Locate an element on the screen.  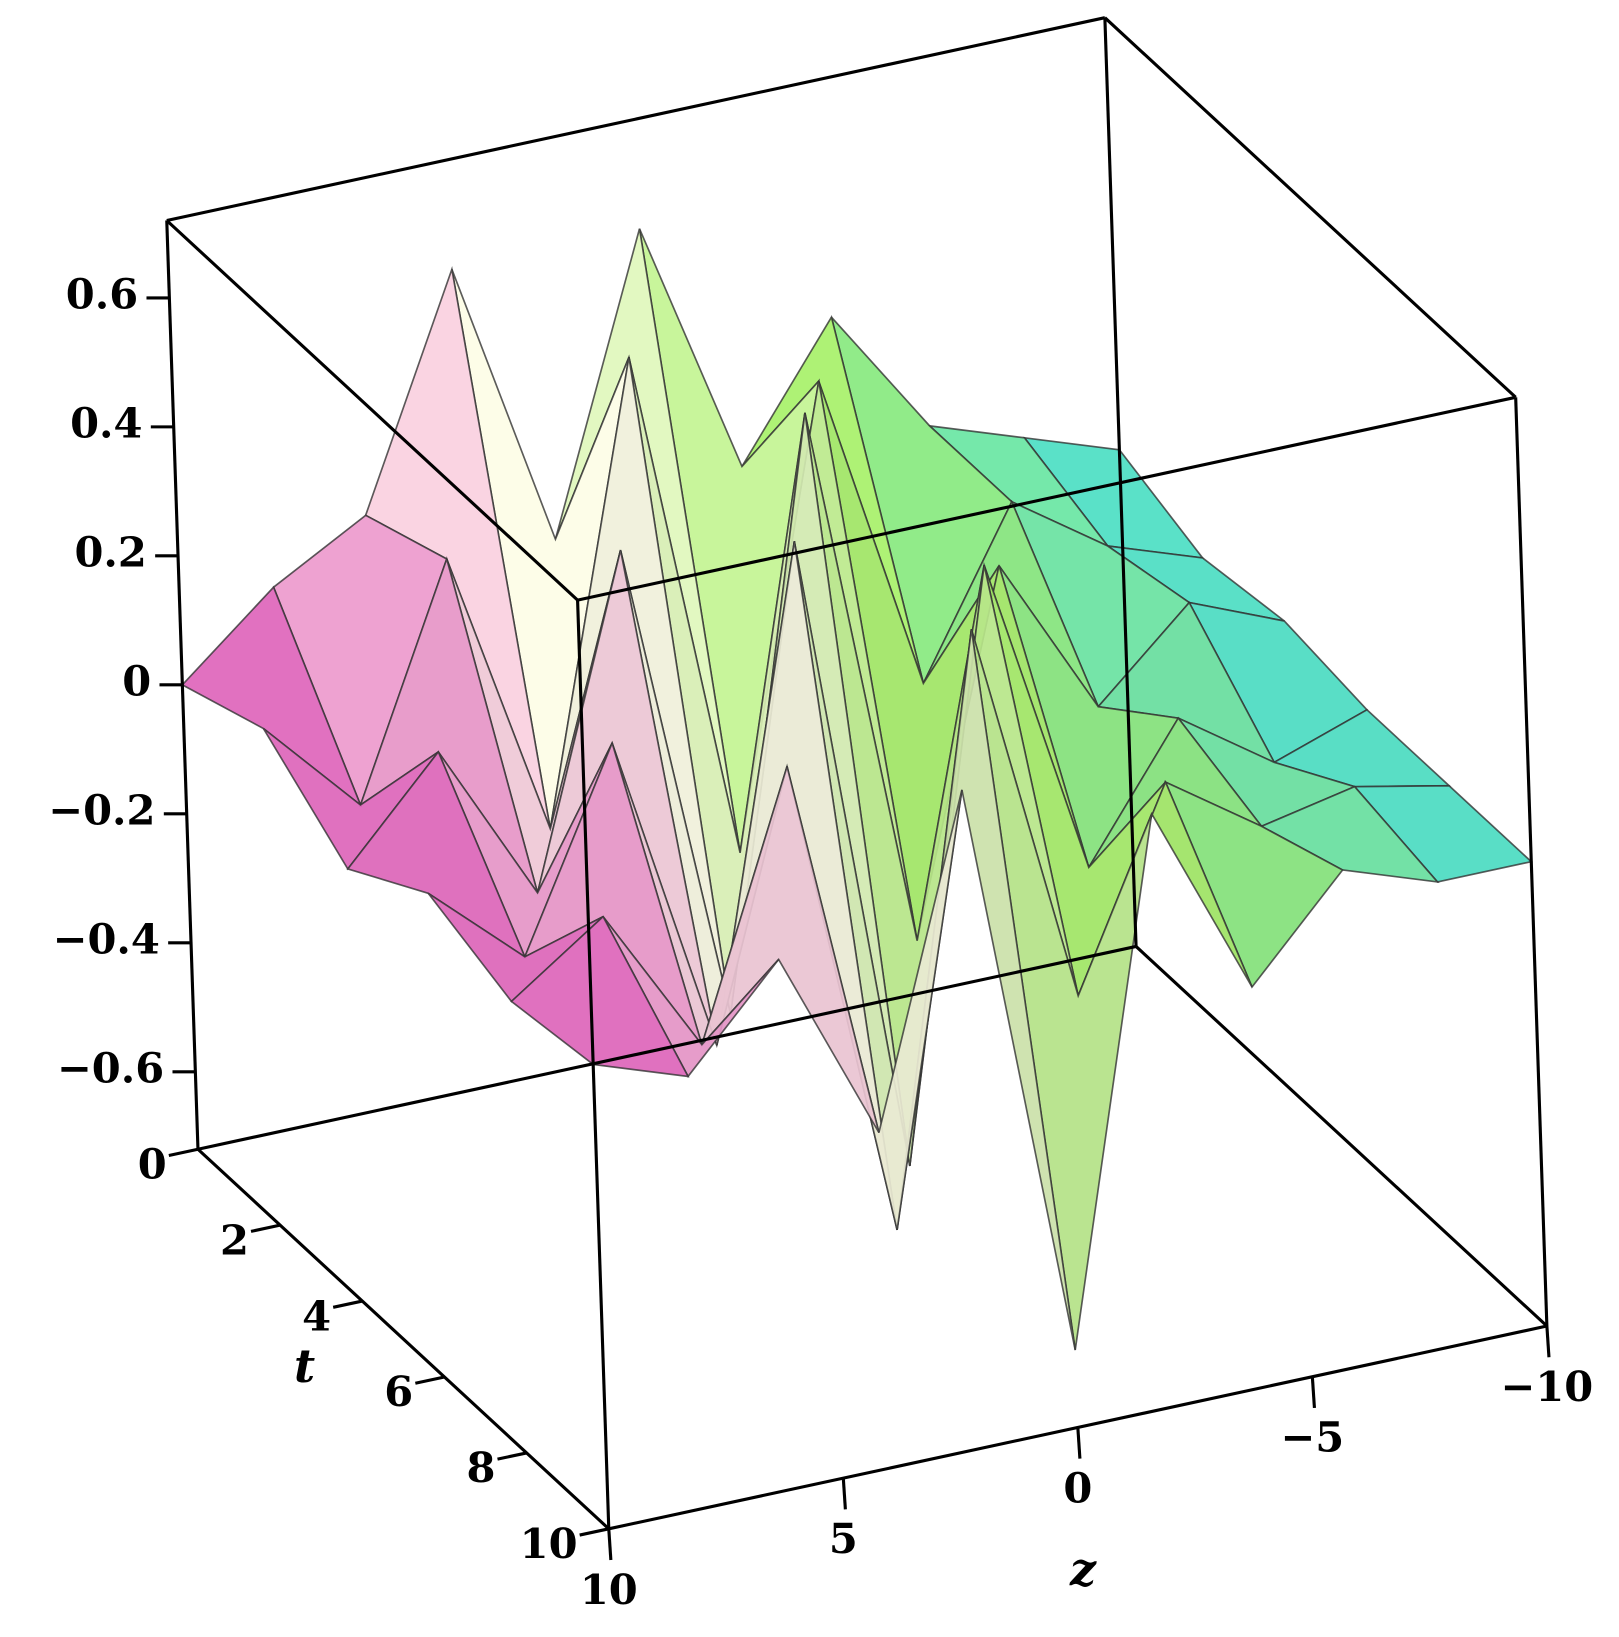
t-axis-label: t is located at coordinates (304, 1366).